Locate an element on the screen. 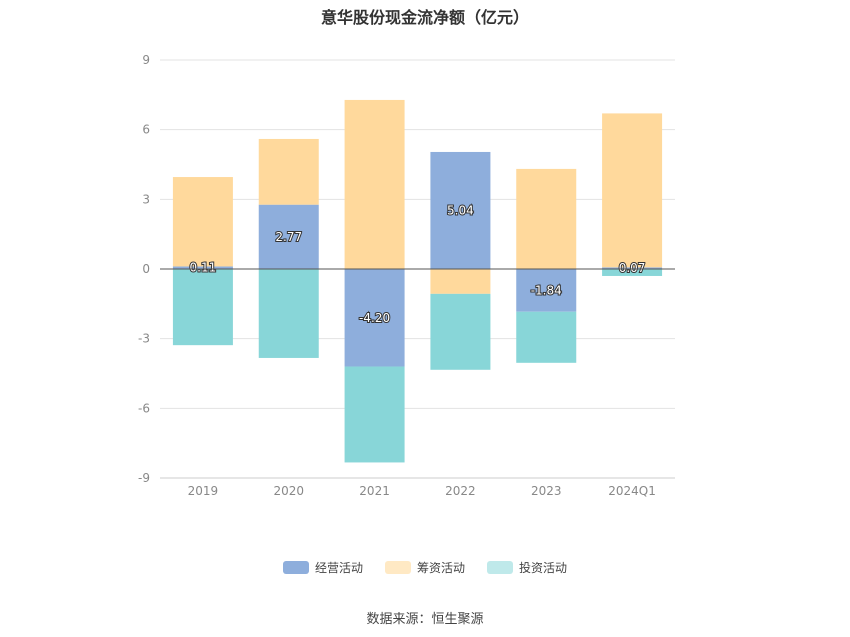 This screenshot has height=637, width=850. x-tick-label: 2019 is located at coordinates (203, 491).